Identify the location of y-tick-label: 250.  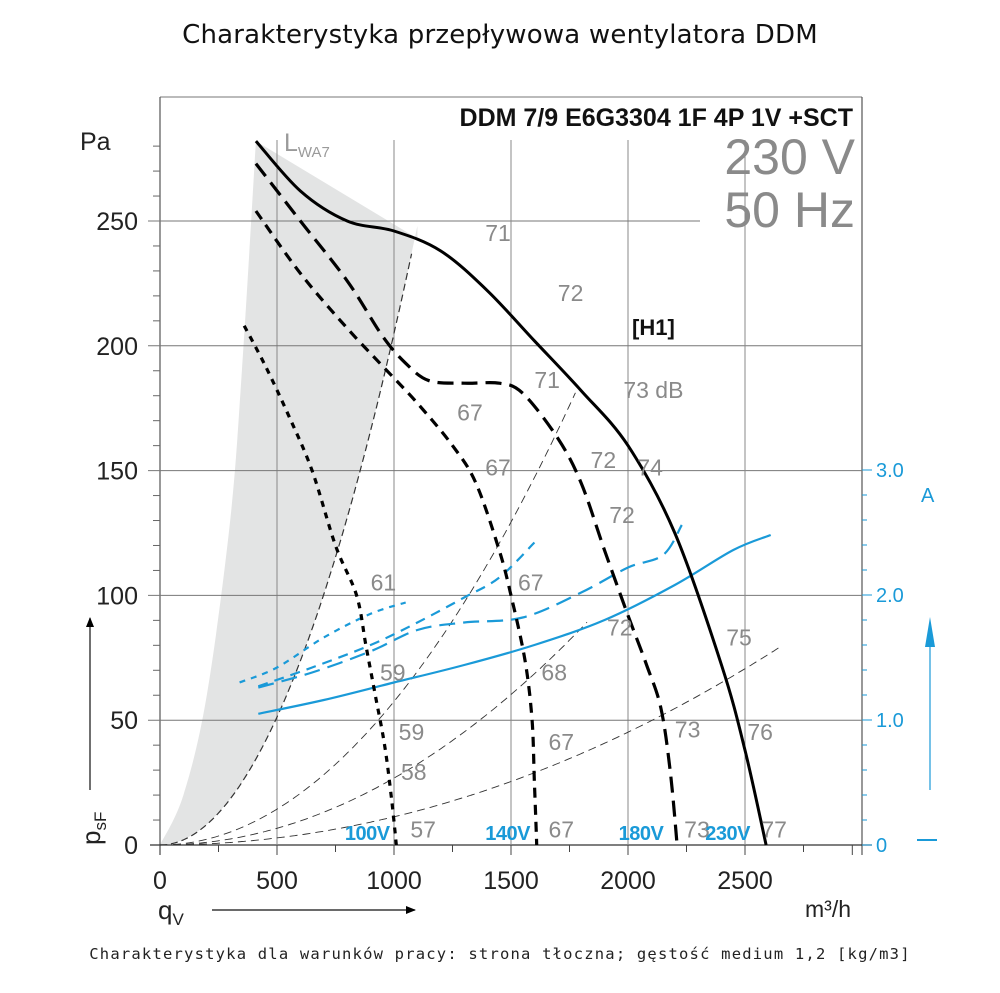
(117, 222).